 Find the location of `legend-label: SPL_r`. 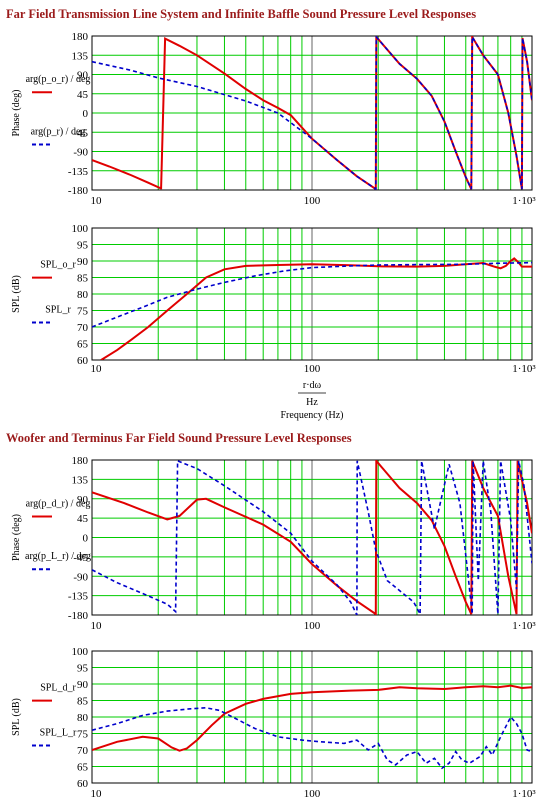

legend-label: SPL_r is located at coordinates (58, 309).